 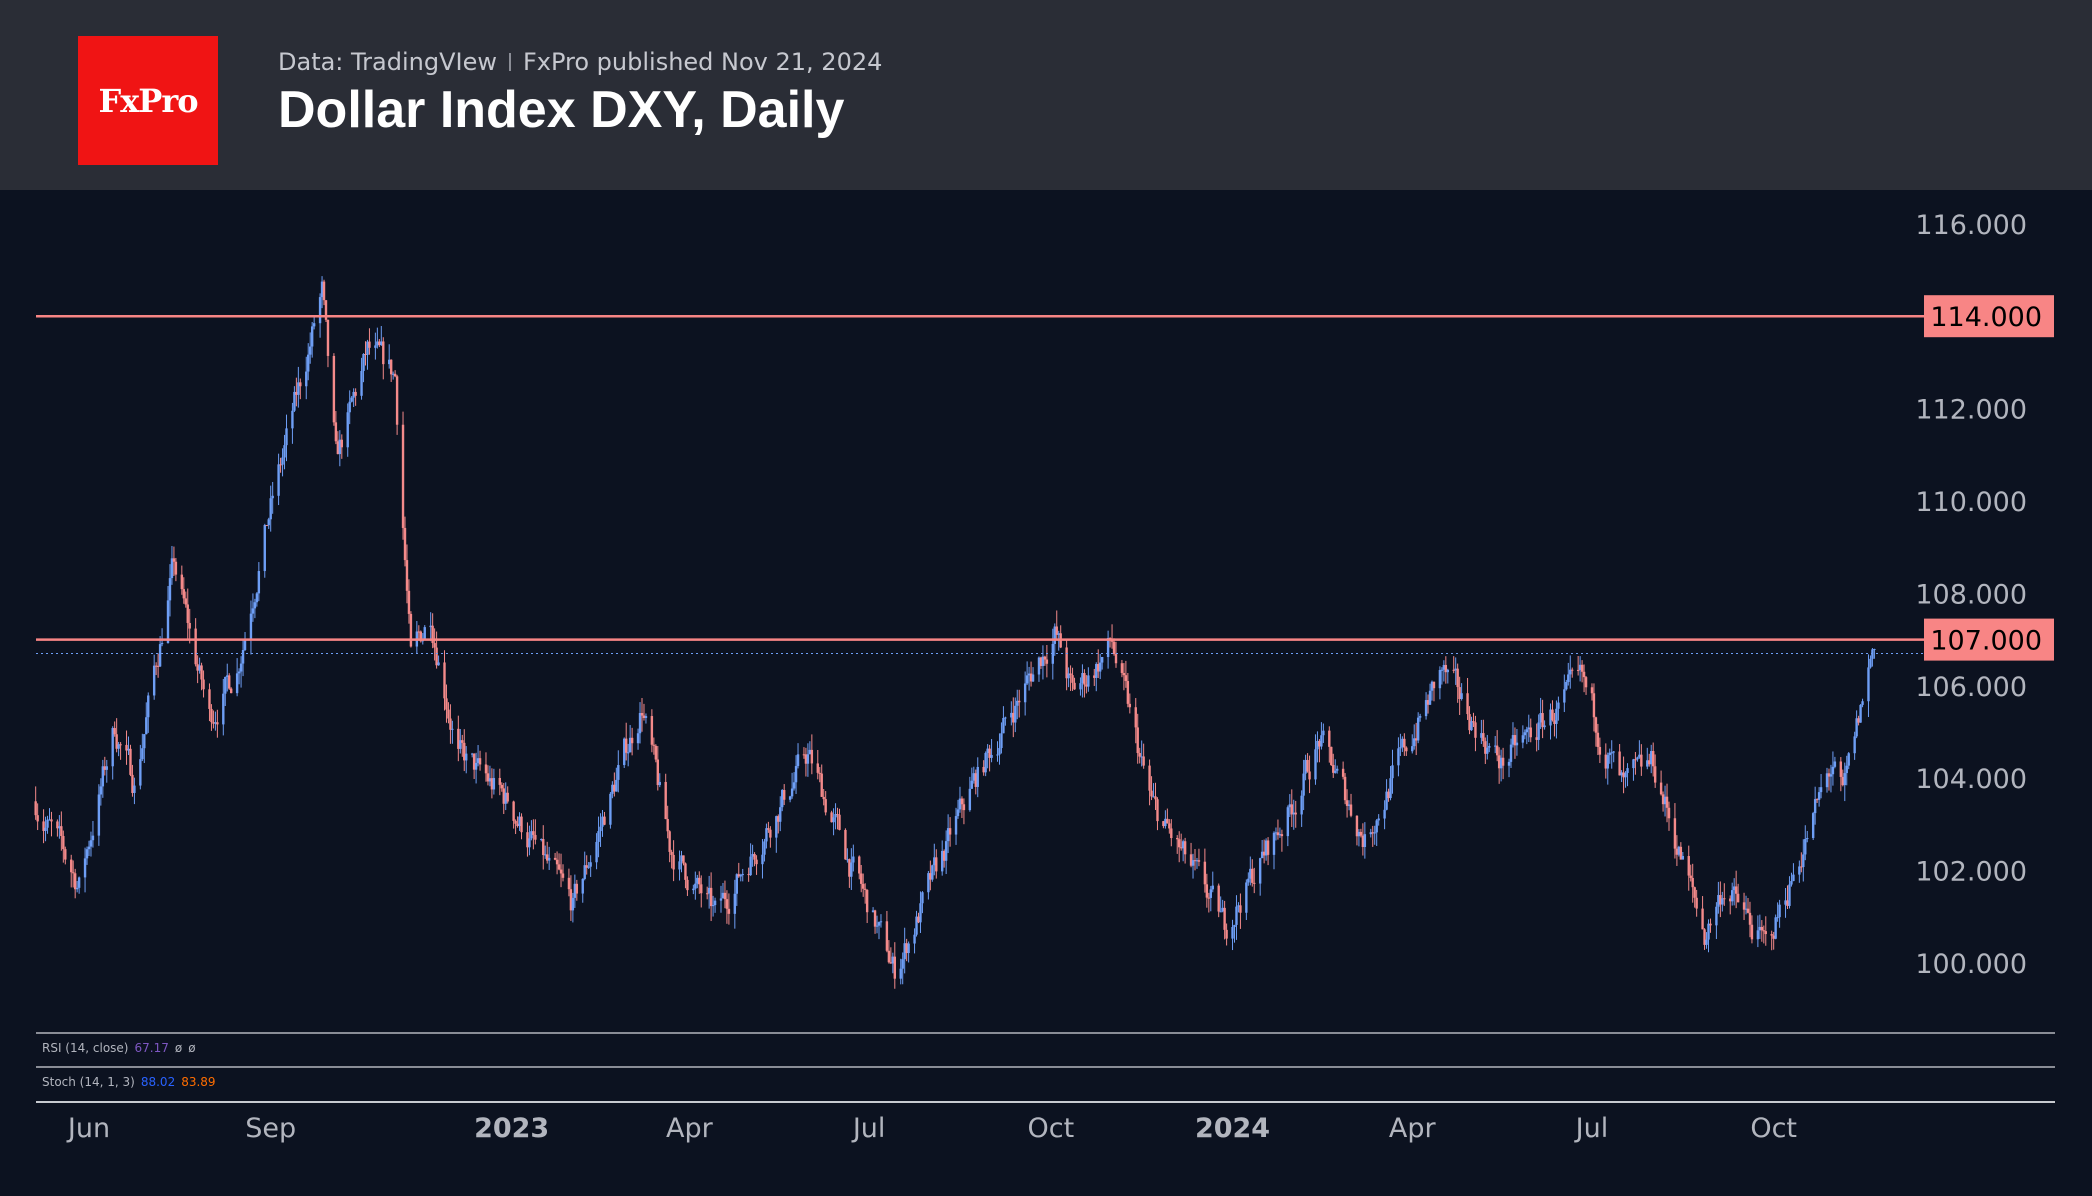 I want to click on stoch-k-value: 88.02, so click(x=158, y=1082).